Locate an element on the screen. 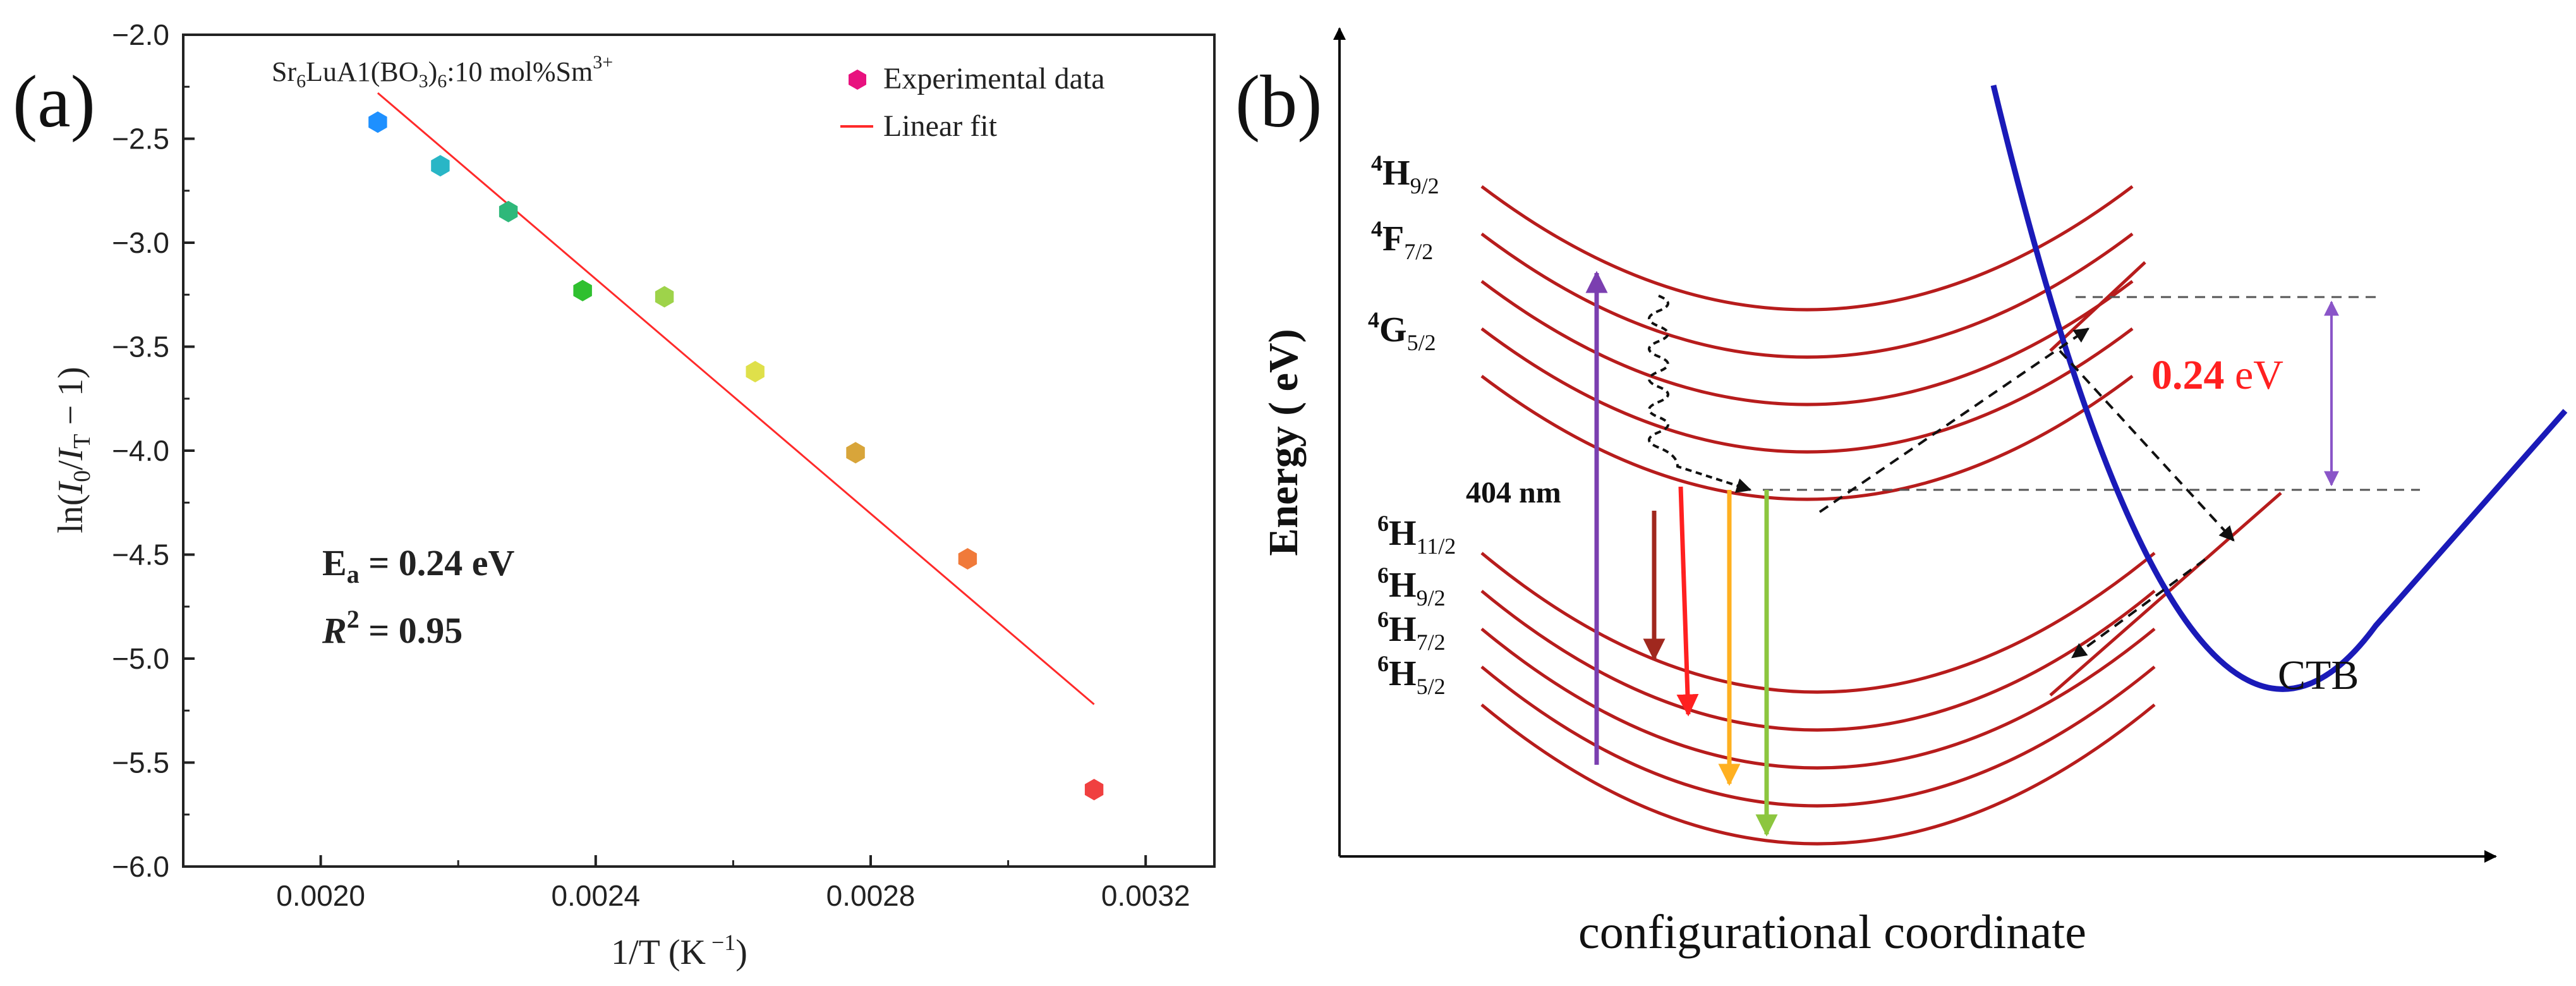 This screenshot has height=986, width=2576. x-tick-label: 0.0028 is located at coordinates (871, 895).